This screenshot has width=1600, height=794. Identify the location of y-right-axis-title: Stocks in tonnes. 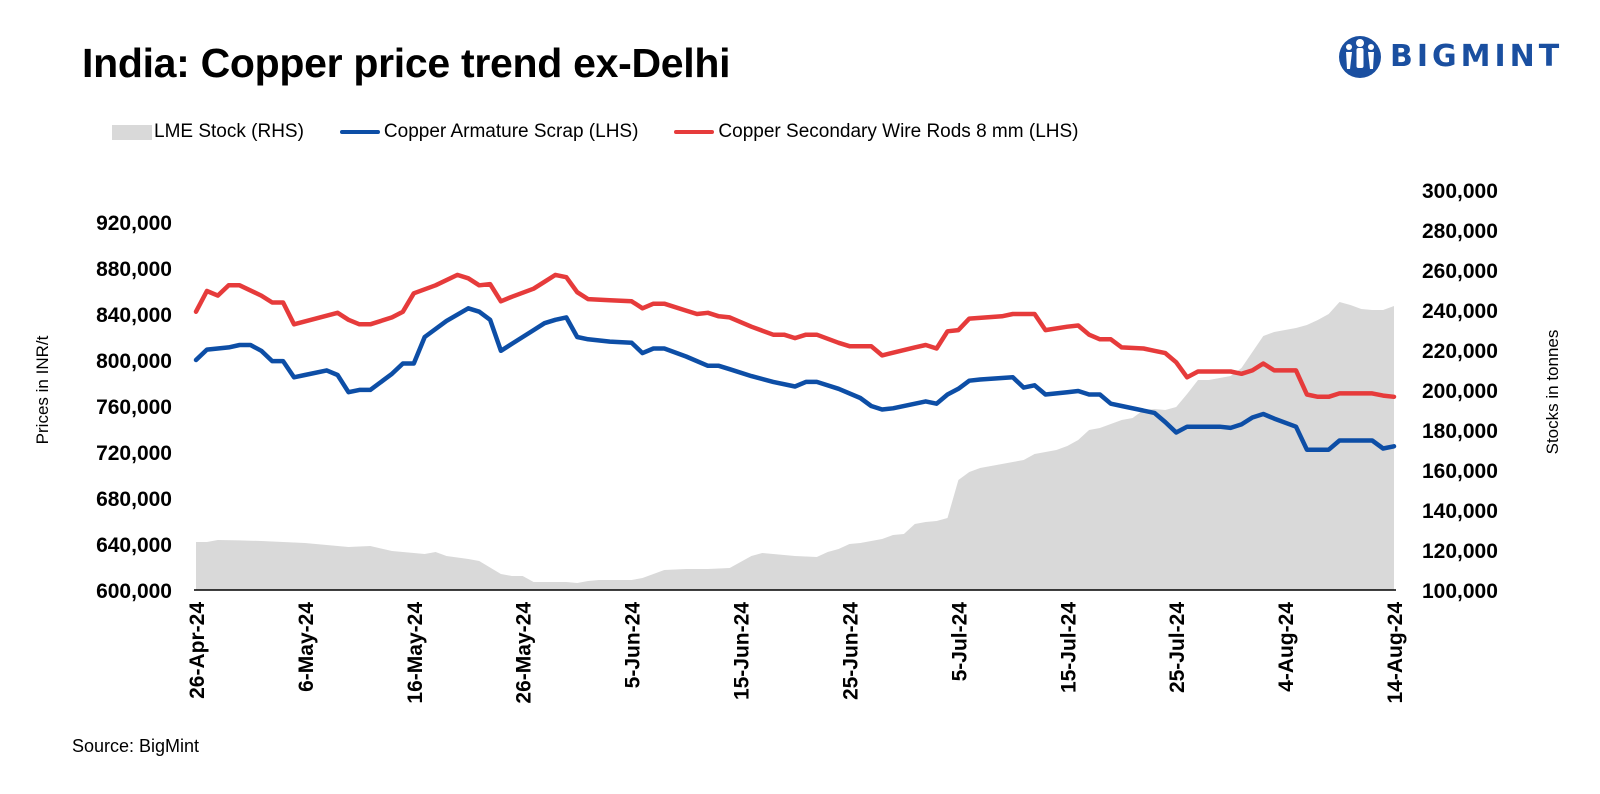
(1552, 392).